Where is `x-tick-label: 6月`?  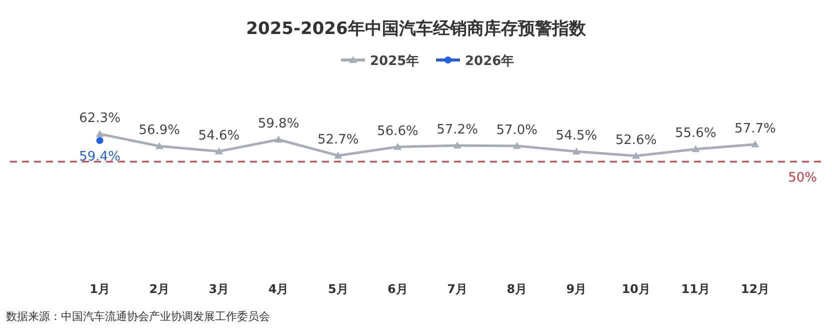 x-tick-label: 6月 is located at coordinates (398, 289).